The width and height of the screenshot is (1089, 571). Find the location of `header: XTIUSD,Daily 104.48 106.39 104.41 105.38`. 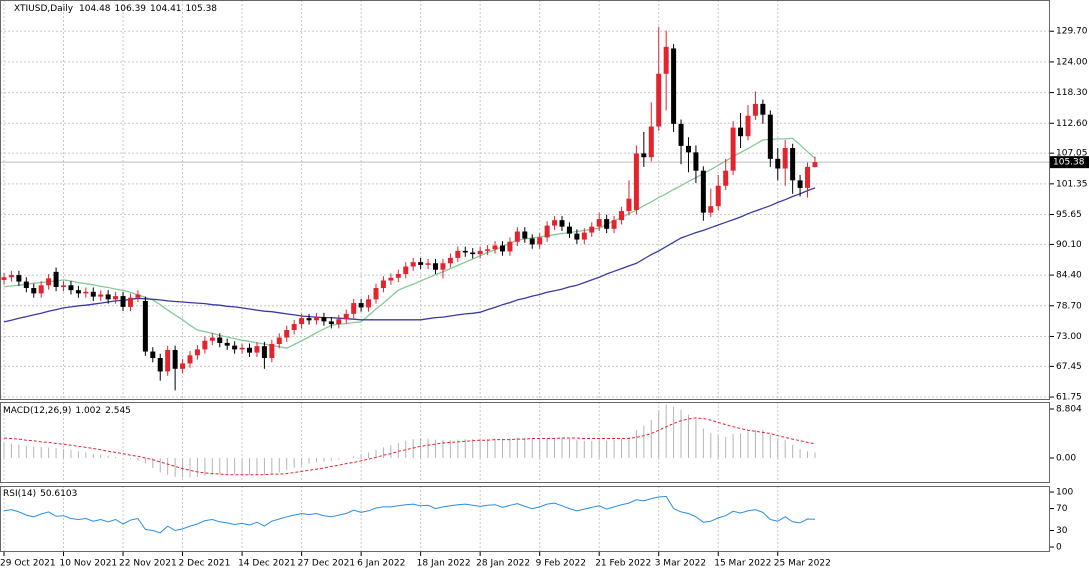

header: XTIUSD,Daily 104.48 106.39 104.41 105.38 is located at coordinates (115, 9).